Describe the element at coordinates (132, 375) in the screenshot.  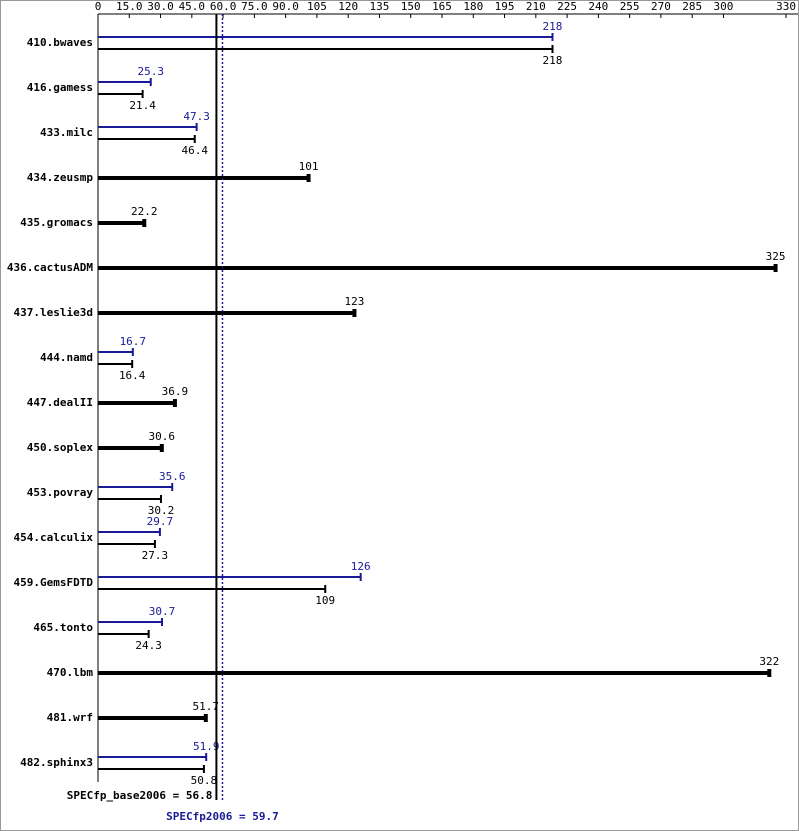
I see `value-label: 16.4` at that location.